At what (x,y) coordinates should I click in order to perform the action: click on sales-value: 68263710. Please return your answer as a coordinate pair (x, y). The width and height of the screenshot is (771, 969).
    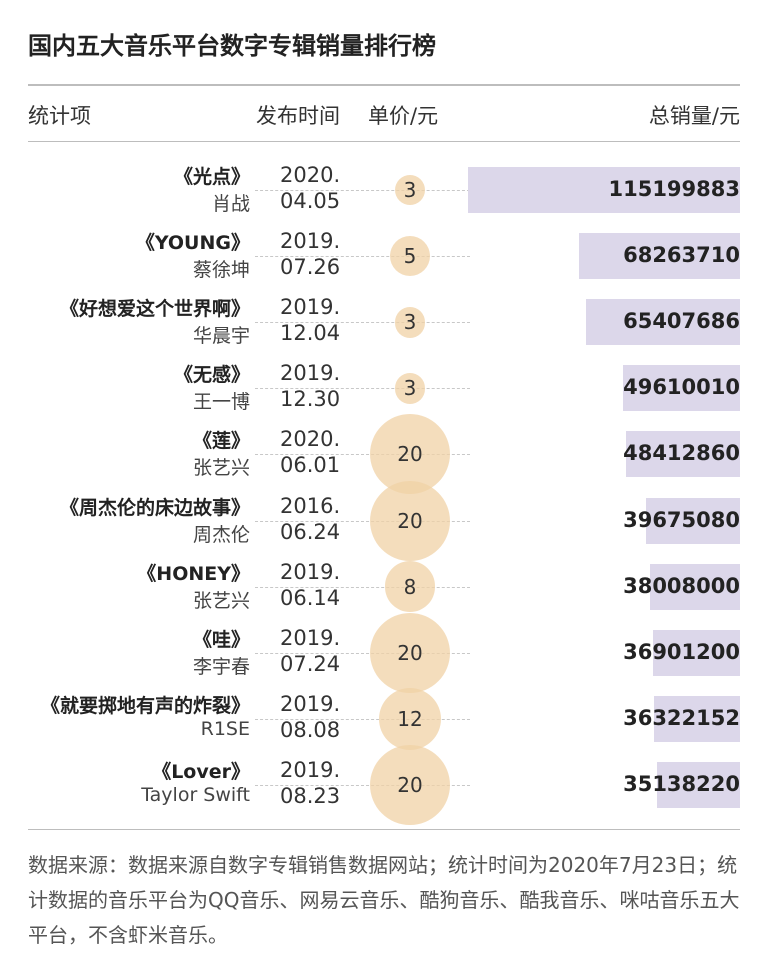
    Looking at the image, I should click on (681, 255).